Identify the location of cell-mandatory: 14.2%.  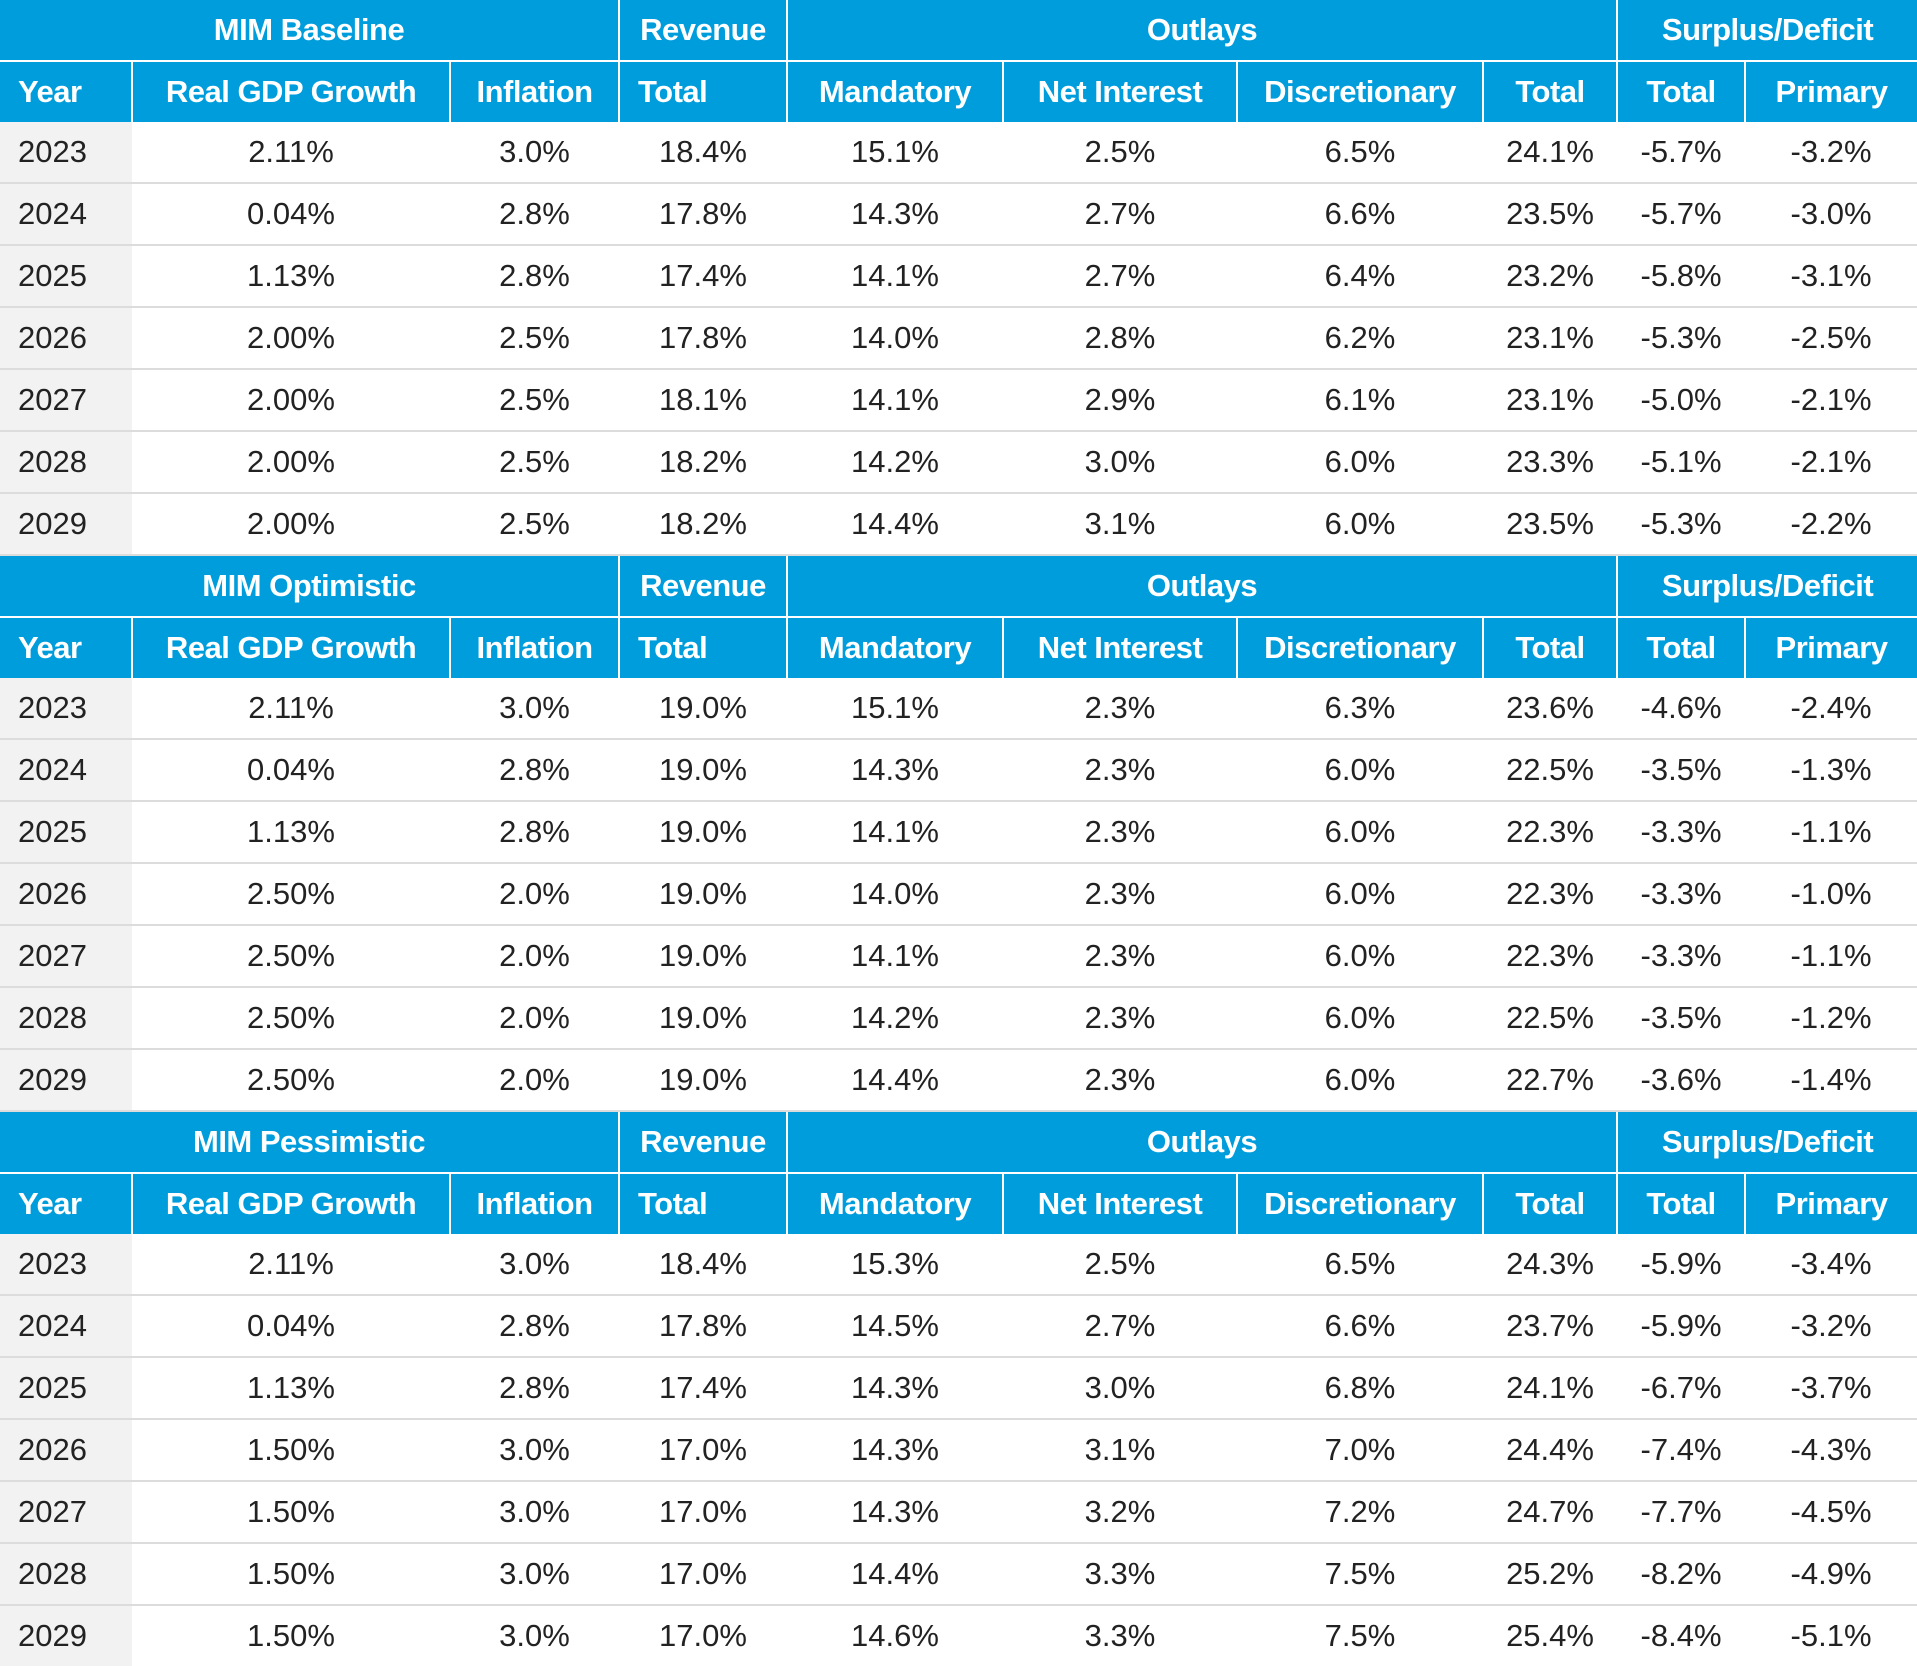
(895, 1018).